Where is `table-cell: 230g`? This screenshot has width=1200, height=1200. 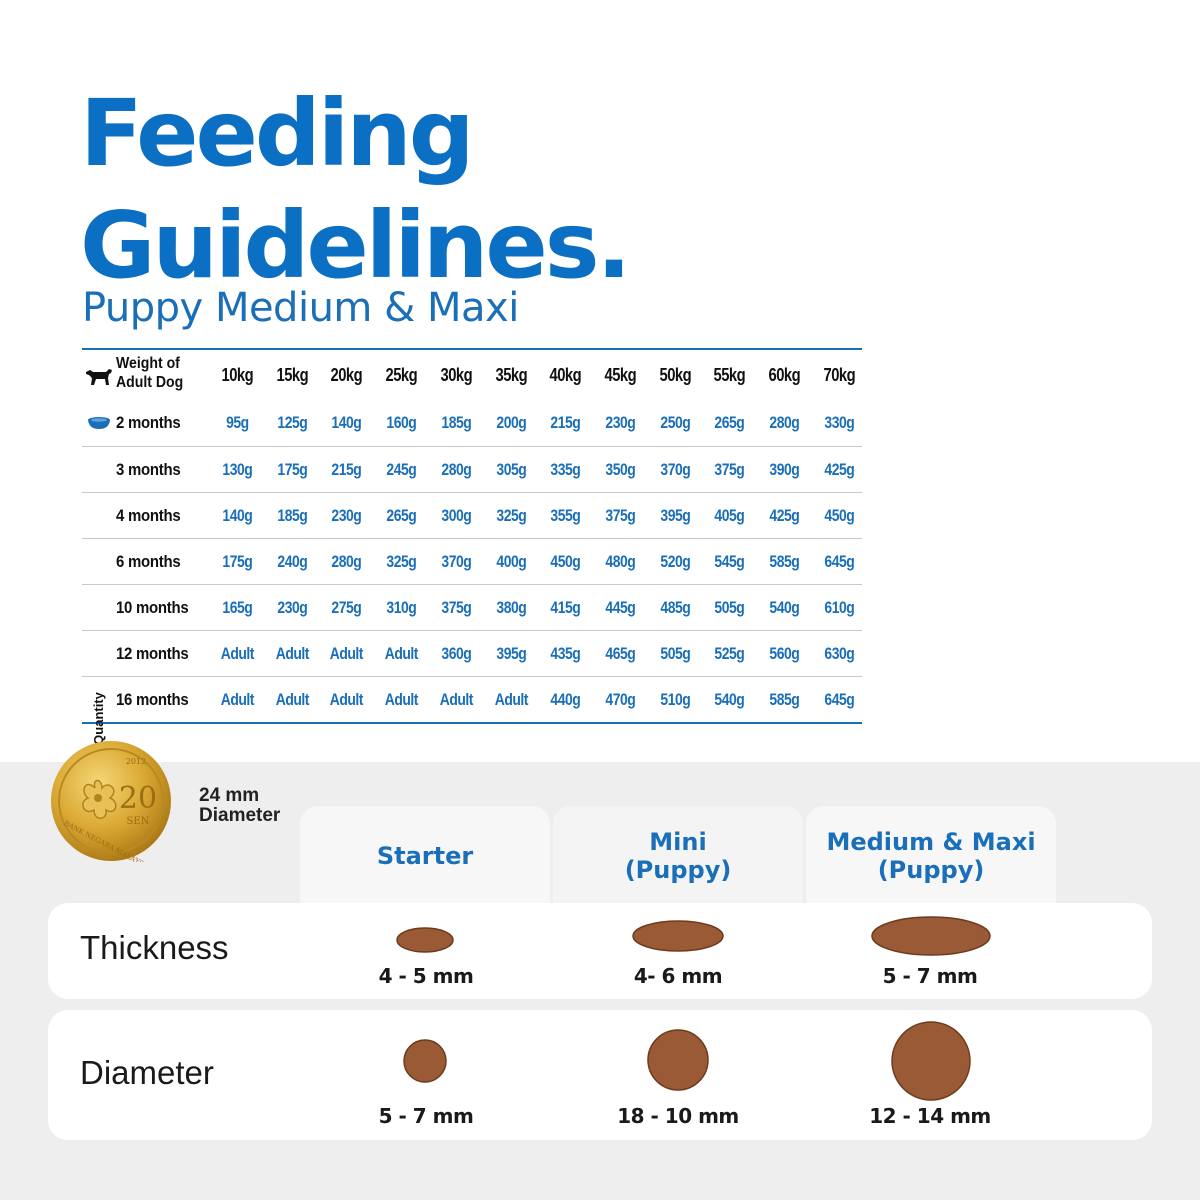 table-cell: 230g is located at coordinates (346, 515).